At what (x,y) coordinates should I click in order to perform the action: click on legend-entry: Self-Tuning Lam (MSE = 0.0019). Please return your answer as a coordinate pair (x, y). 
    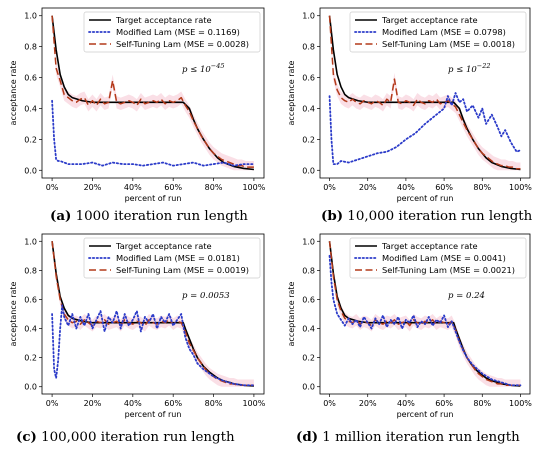
    Looking at the image, I should click on (182, 270).